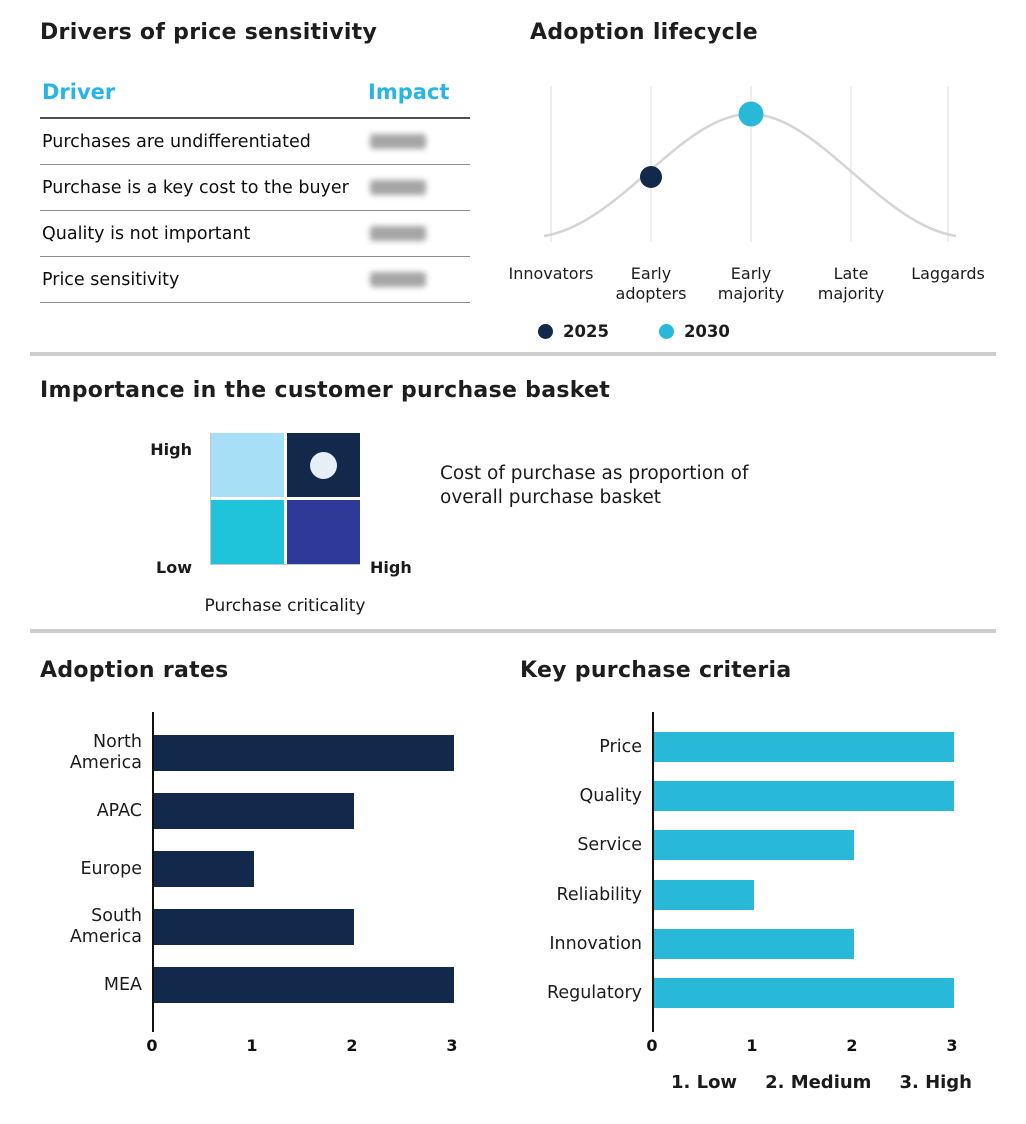 This screenshot has width=1026, height=1124. What do you see at coordinates (610, 795) in the screenshot?
I see `bar-label: Quality` at bounding box center [610, 795].